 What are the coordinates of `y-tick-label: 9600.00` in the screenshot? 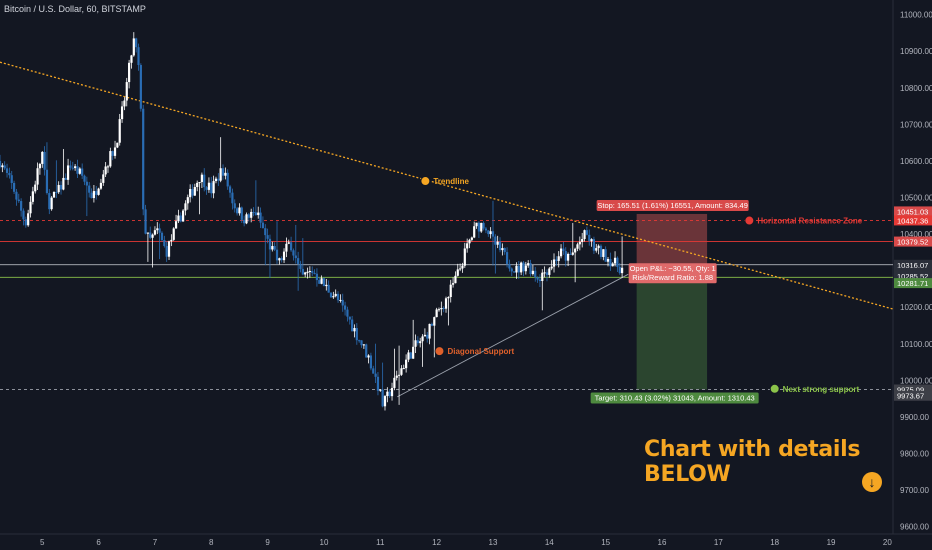 It's located at (914, 527).